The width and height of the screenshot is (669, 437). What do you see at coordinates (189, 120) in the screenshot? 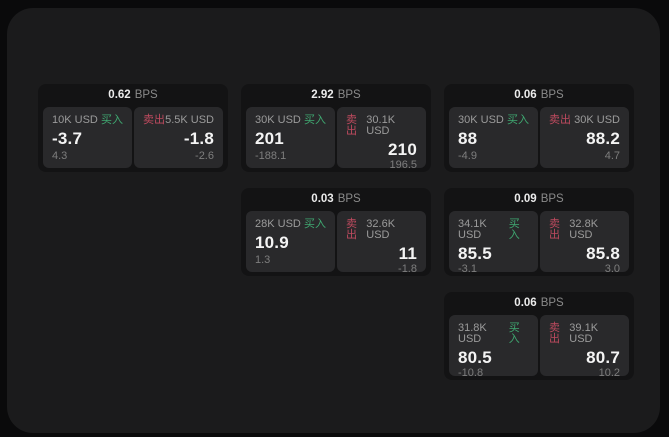
I see `sell-amount-label: 5.5K USD` at bounding box center [189, 120].